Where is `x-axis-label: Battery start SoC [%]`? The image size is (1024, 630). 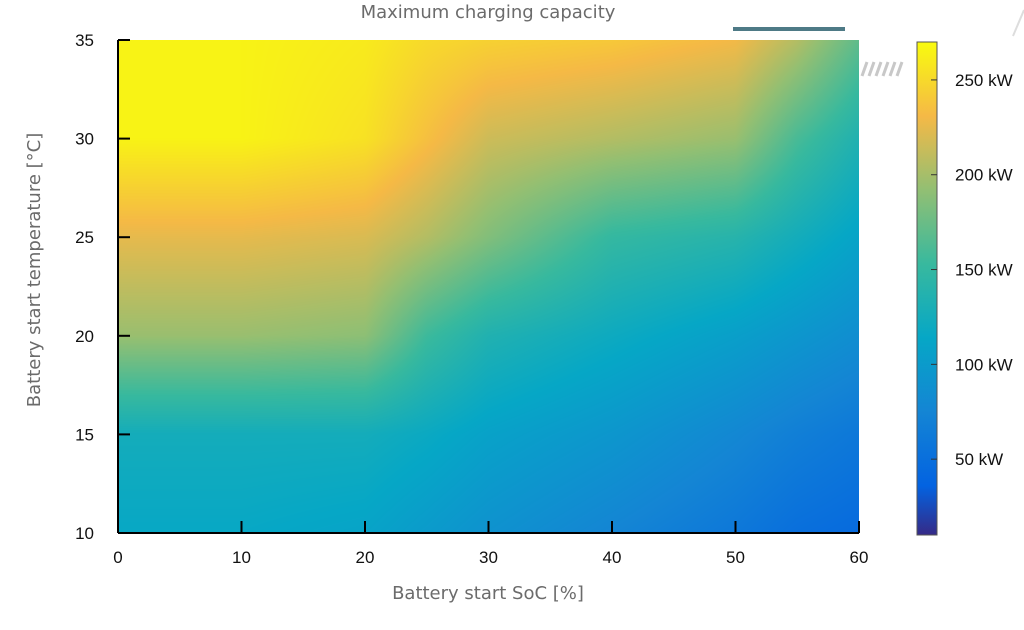 x-axis-label: Battery start SoC [%] is located at coordinates (488, 593).